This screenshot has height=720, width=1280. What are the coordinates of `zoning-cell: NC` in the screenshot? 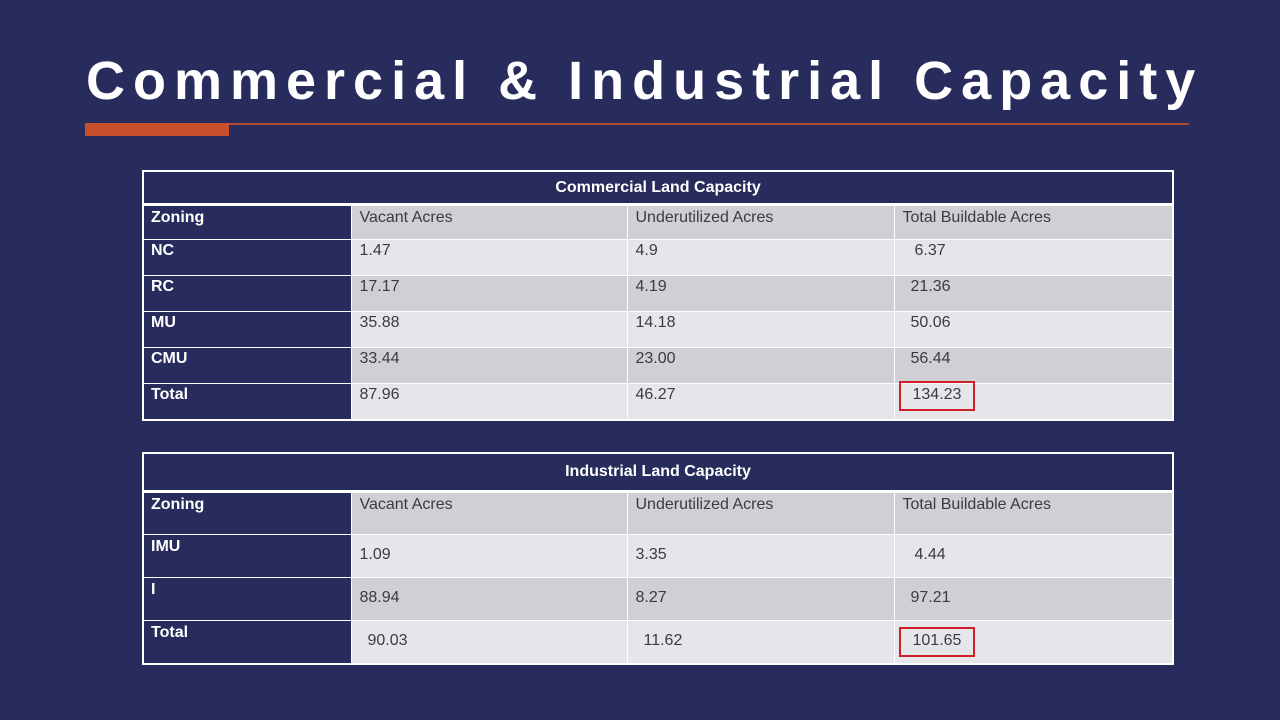 It's located at (247, 257).